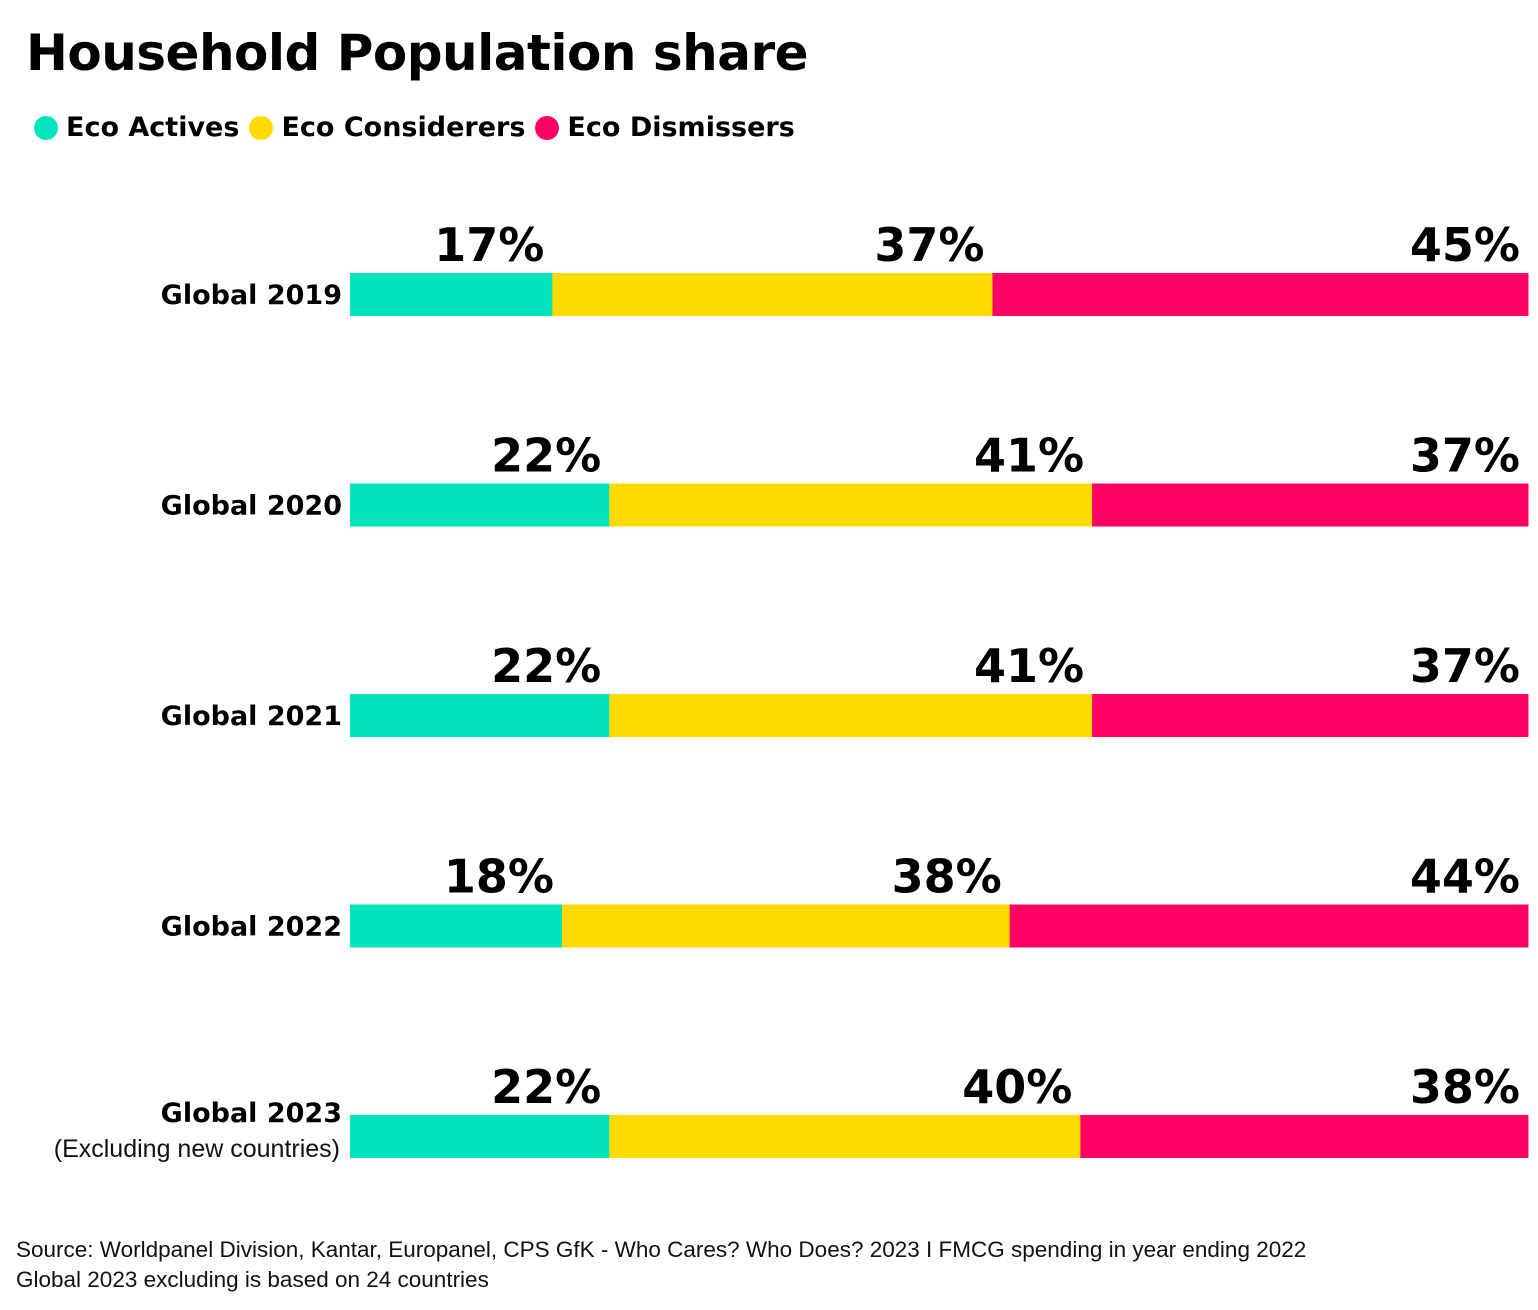 This screenshot has width=1538, height=1310. What do you see at coordinates (1310, 715) in the screenshot?
I see `bar-eco-dismissers-global-2021` at bounding box center [1310, 715].